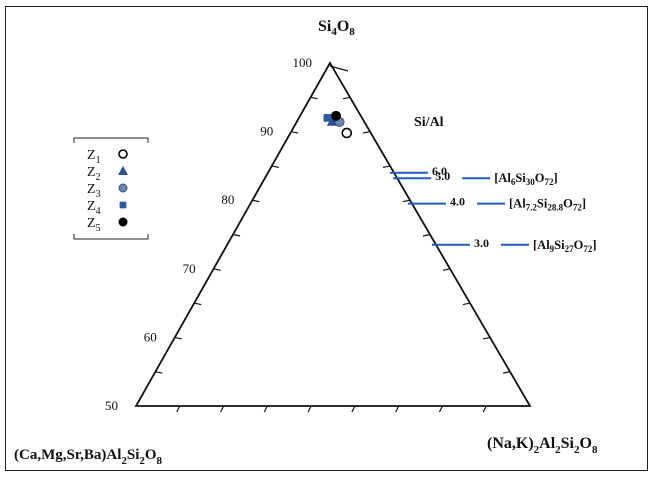 The height and width of the screenshot is (477, 655). I want to click on si-al-value-label: 5.0, so click(442, 176).